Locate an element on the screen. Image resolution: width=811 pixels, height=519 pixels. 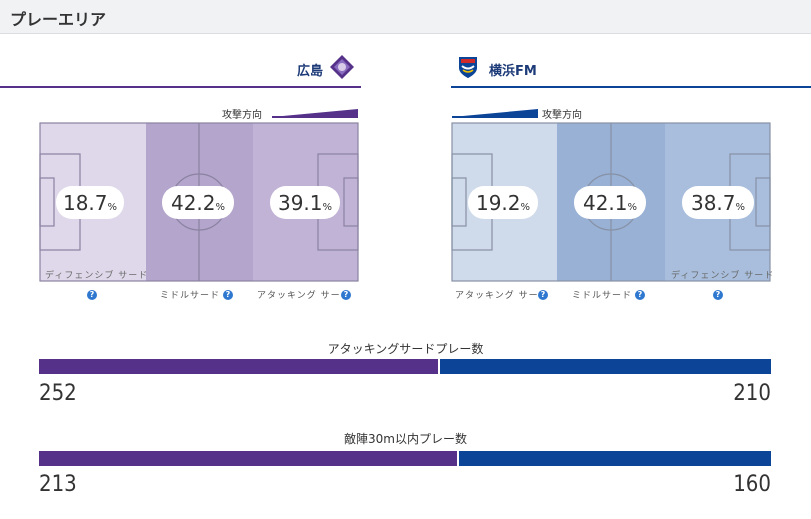
help-icon-away-attacking: ? is located at coordinates (543, 295).